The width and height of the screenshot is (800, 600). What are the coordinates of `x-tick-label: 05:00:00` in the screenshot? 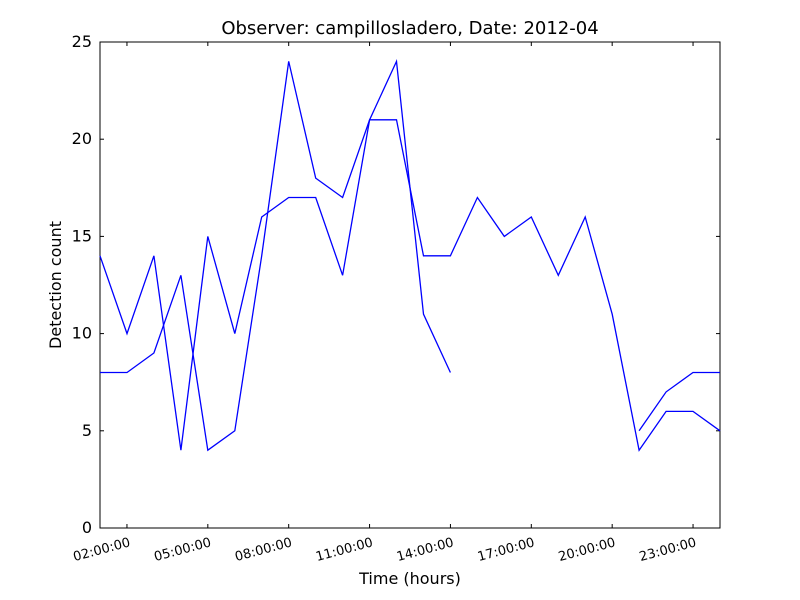 It's located at (183, 550).